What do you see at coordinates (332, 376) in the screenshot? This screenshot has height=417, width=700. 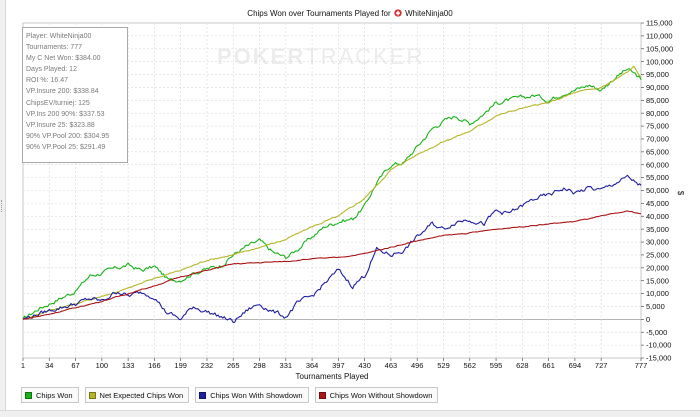 I see `x-axis-label: Tournaments Played` at bounding box center [332, 376].